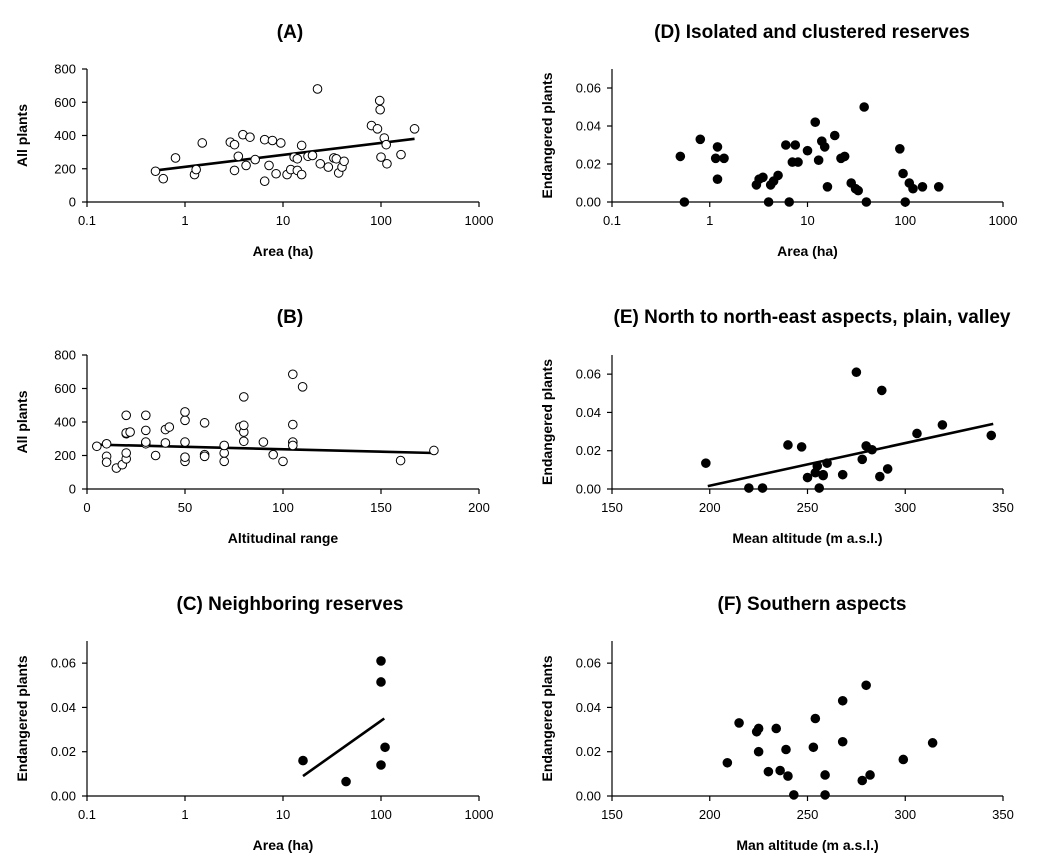  What do you see at coordinates (86, 507) in the screenshot?
I see `panel-b-x-tick-label: 0` at bounding box center [86, 507].